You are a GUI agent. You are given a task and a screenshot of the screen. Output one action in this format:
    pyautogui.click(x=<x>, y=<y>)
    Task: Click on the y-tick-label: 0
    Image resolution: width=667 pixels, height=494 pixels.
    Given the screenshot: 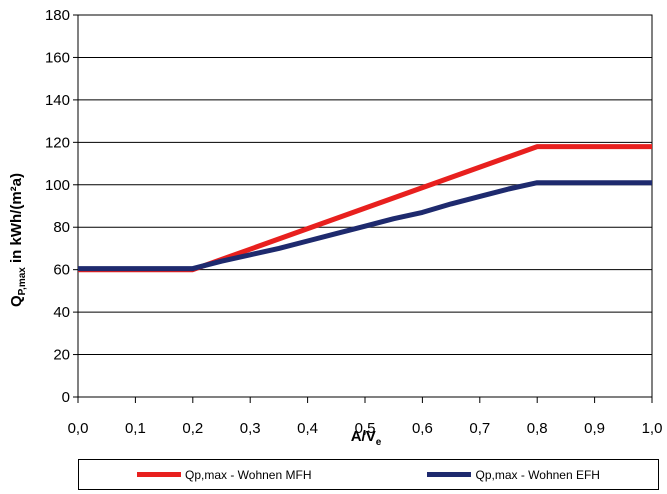 What is the action you would take?
    pyautogui.click(x=66, y=397)
    